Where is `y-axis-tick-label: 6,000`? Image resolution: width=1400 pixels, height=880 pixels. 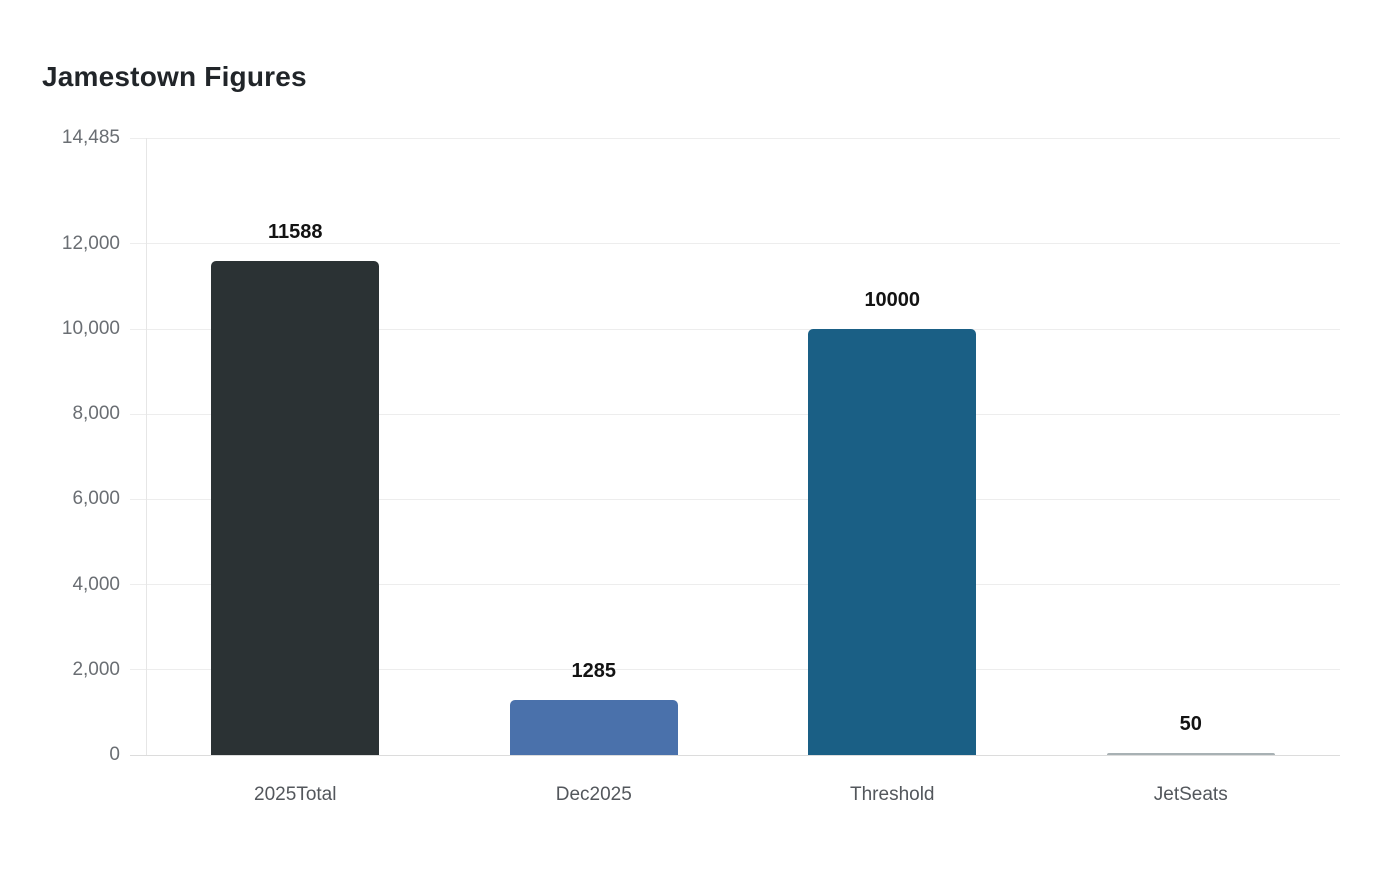 y-axis-tick-label: 6,000 is located at coordinates (96, 499).